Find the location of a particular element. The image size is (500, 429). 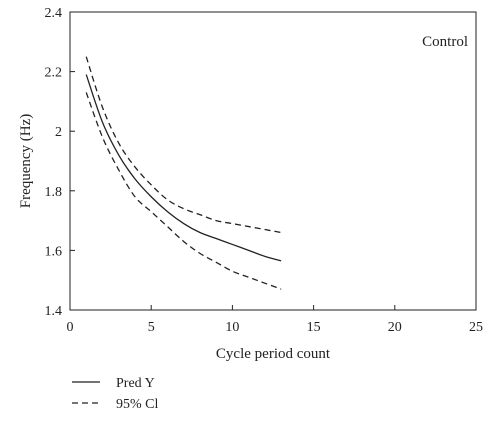

y-tick-label: 1.8 is located at coordinates (54, 192).